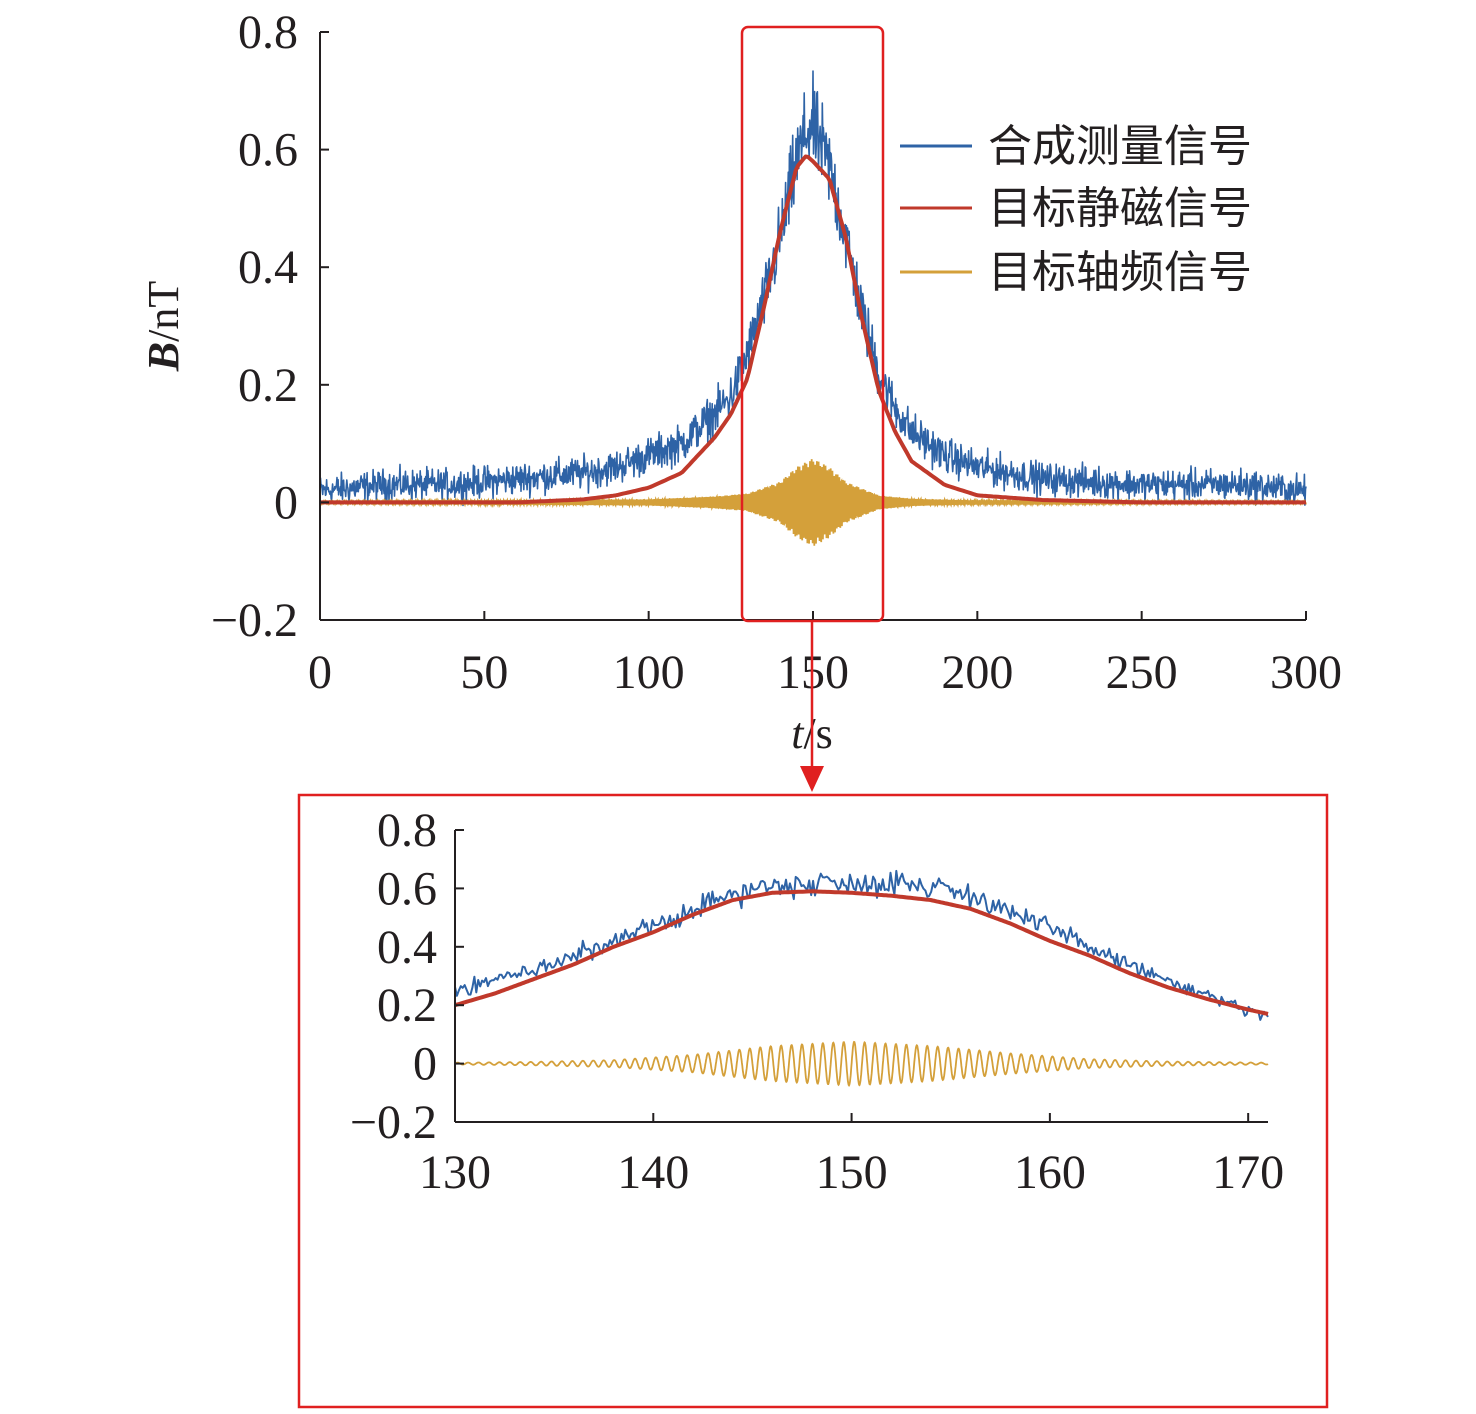 The height and width of the screenshot is (1414, 1476). I want to click on x-tick-label: 150, so click(852, 1172).